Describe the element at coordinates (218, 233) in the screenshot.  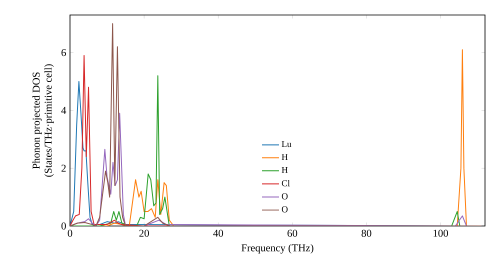
I see `x-tick-label: 40` at that location.